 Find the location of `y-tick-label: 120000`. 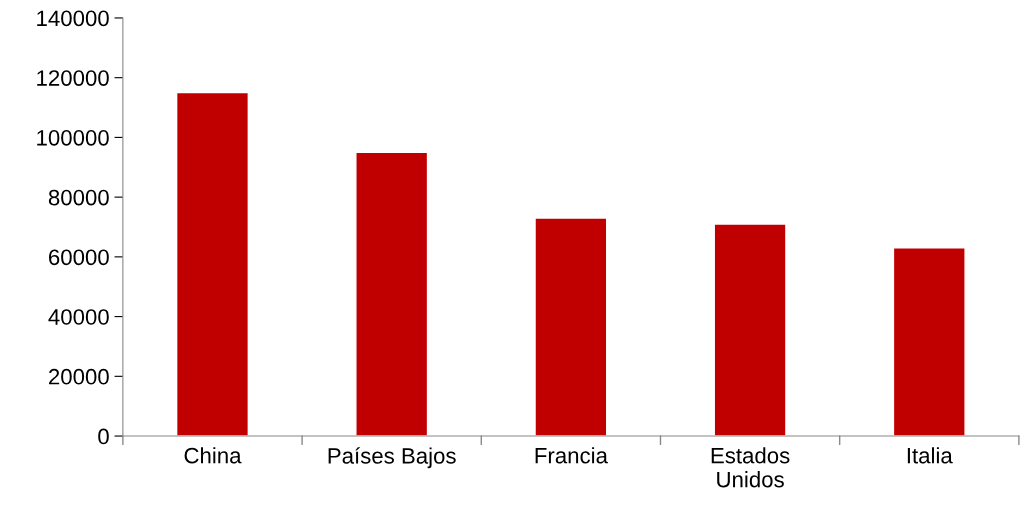

y-tick-label: 120000 is located at coordinates (73, 78).